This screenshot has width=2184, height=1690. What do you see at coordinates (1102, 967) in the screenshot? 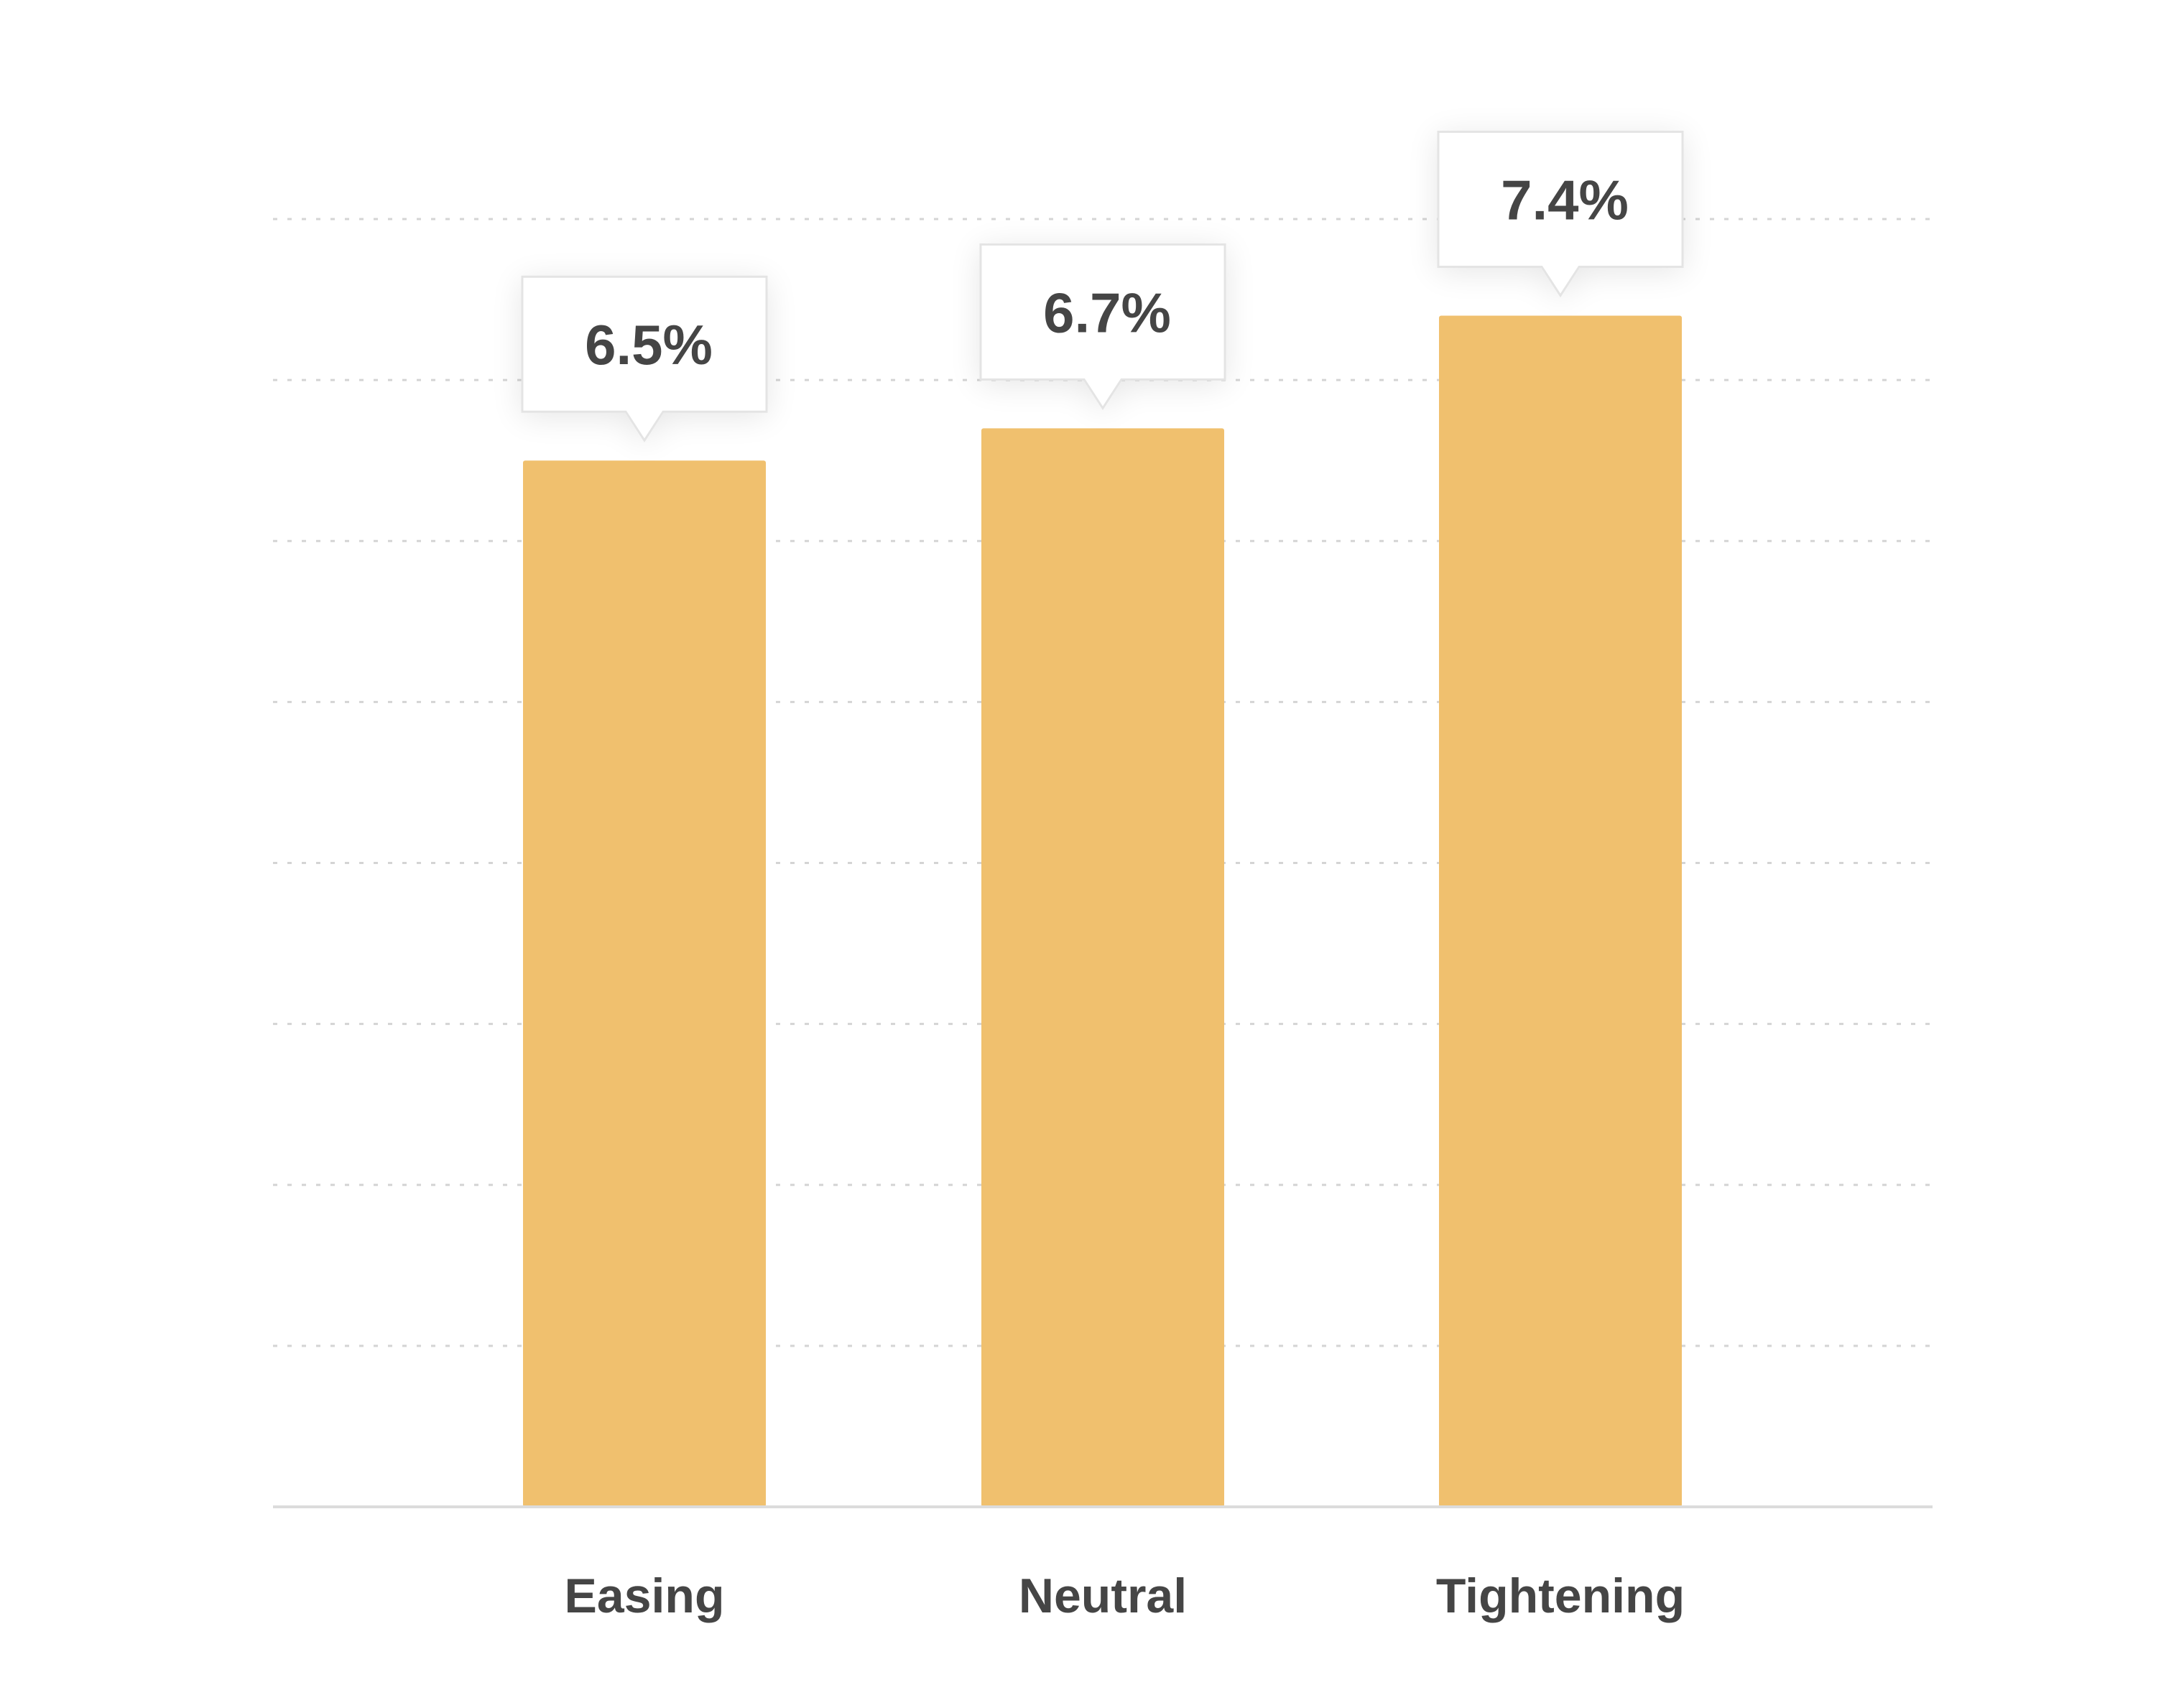
I see `bar-neutral` at bounding box center [1102, 967].